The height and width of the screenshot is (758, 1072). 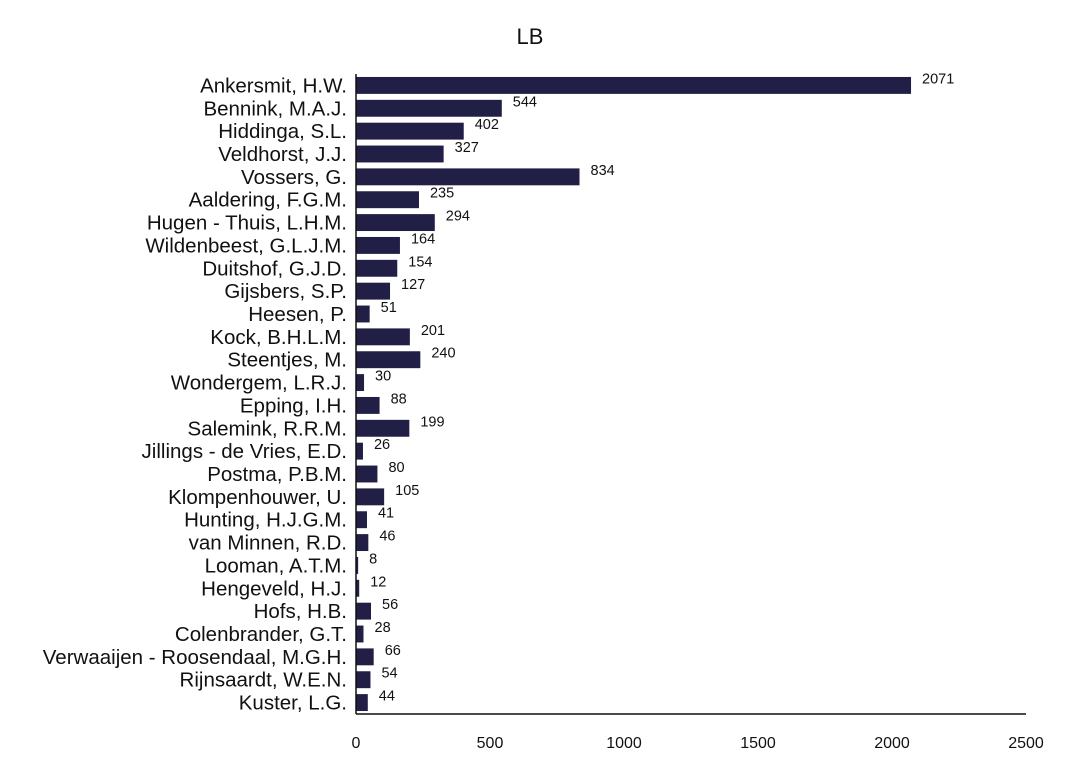 I want to click on value-label: 41, so click(x=386, y=514).